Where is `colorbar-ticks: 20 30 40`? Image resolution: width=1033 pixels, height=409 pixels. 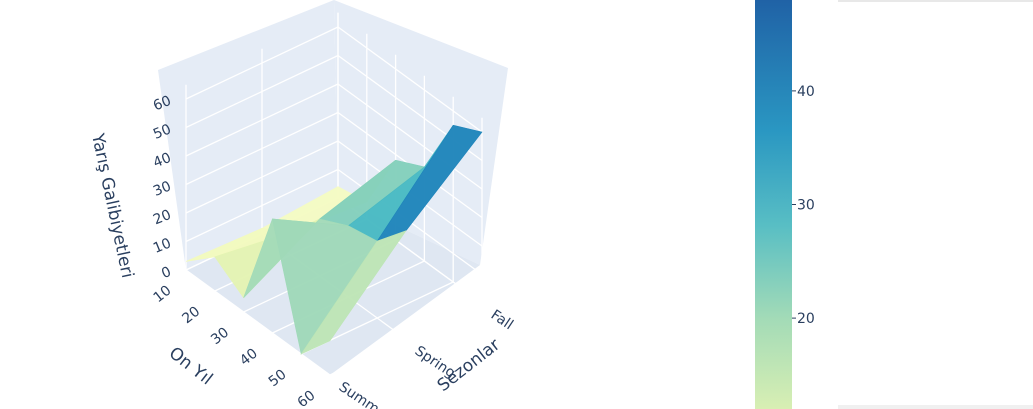
colorbar-ticks: 20 30 40 is located at coordinates (803, 205).